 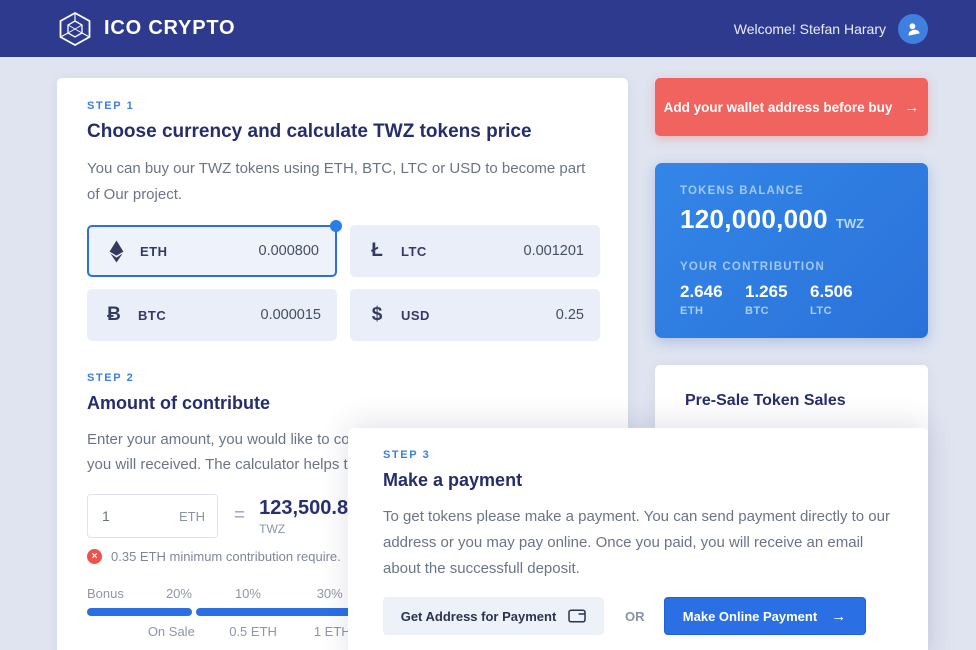 I want to click on contribution-value: 6.506, so click(x=831, y=291).